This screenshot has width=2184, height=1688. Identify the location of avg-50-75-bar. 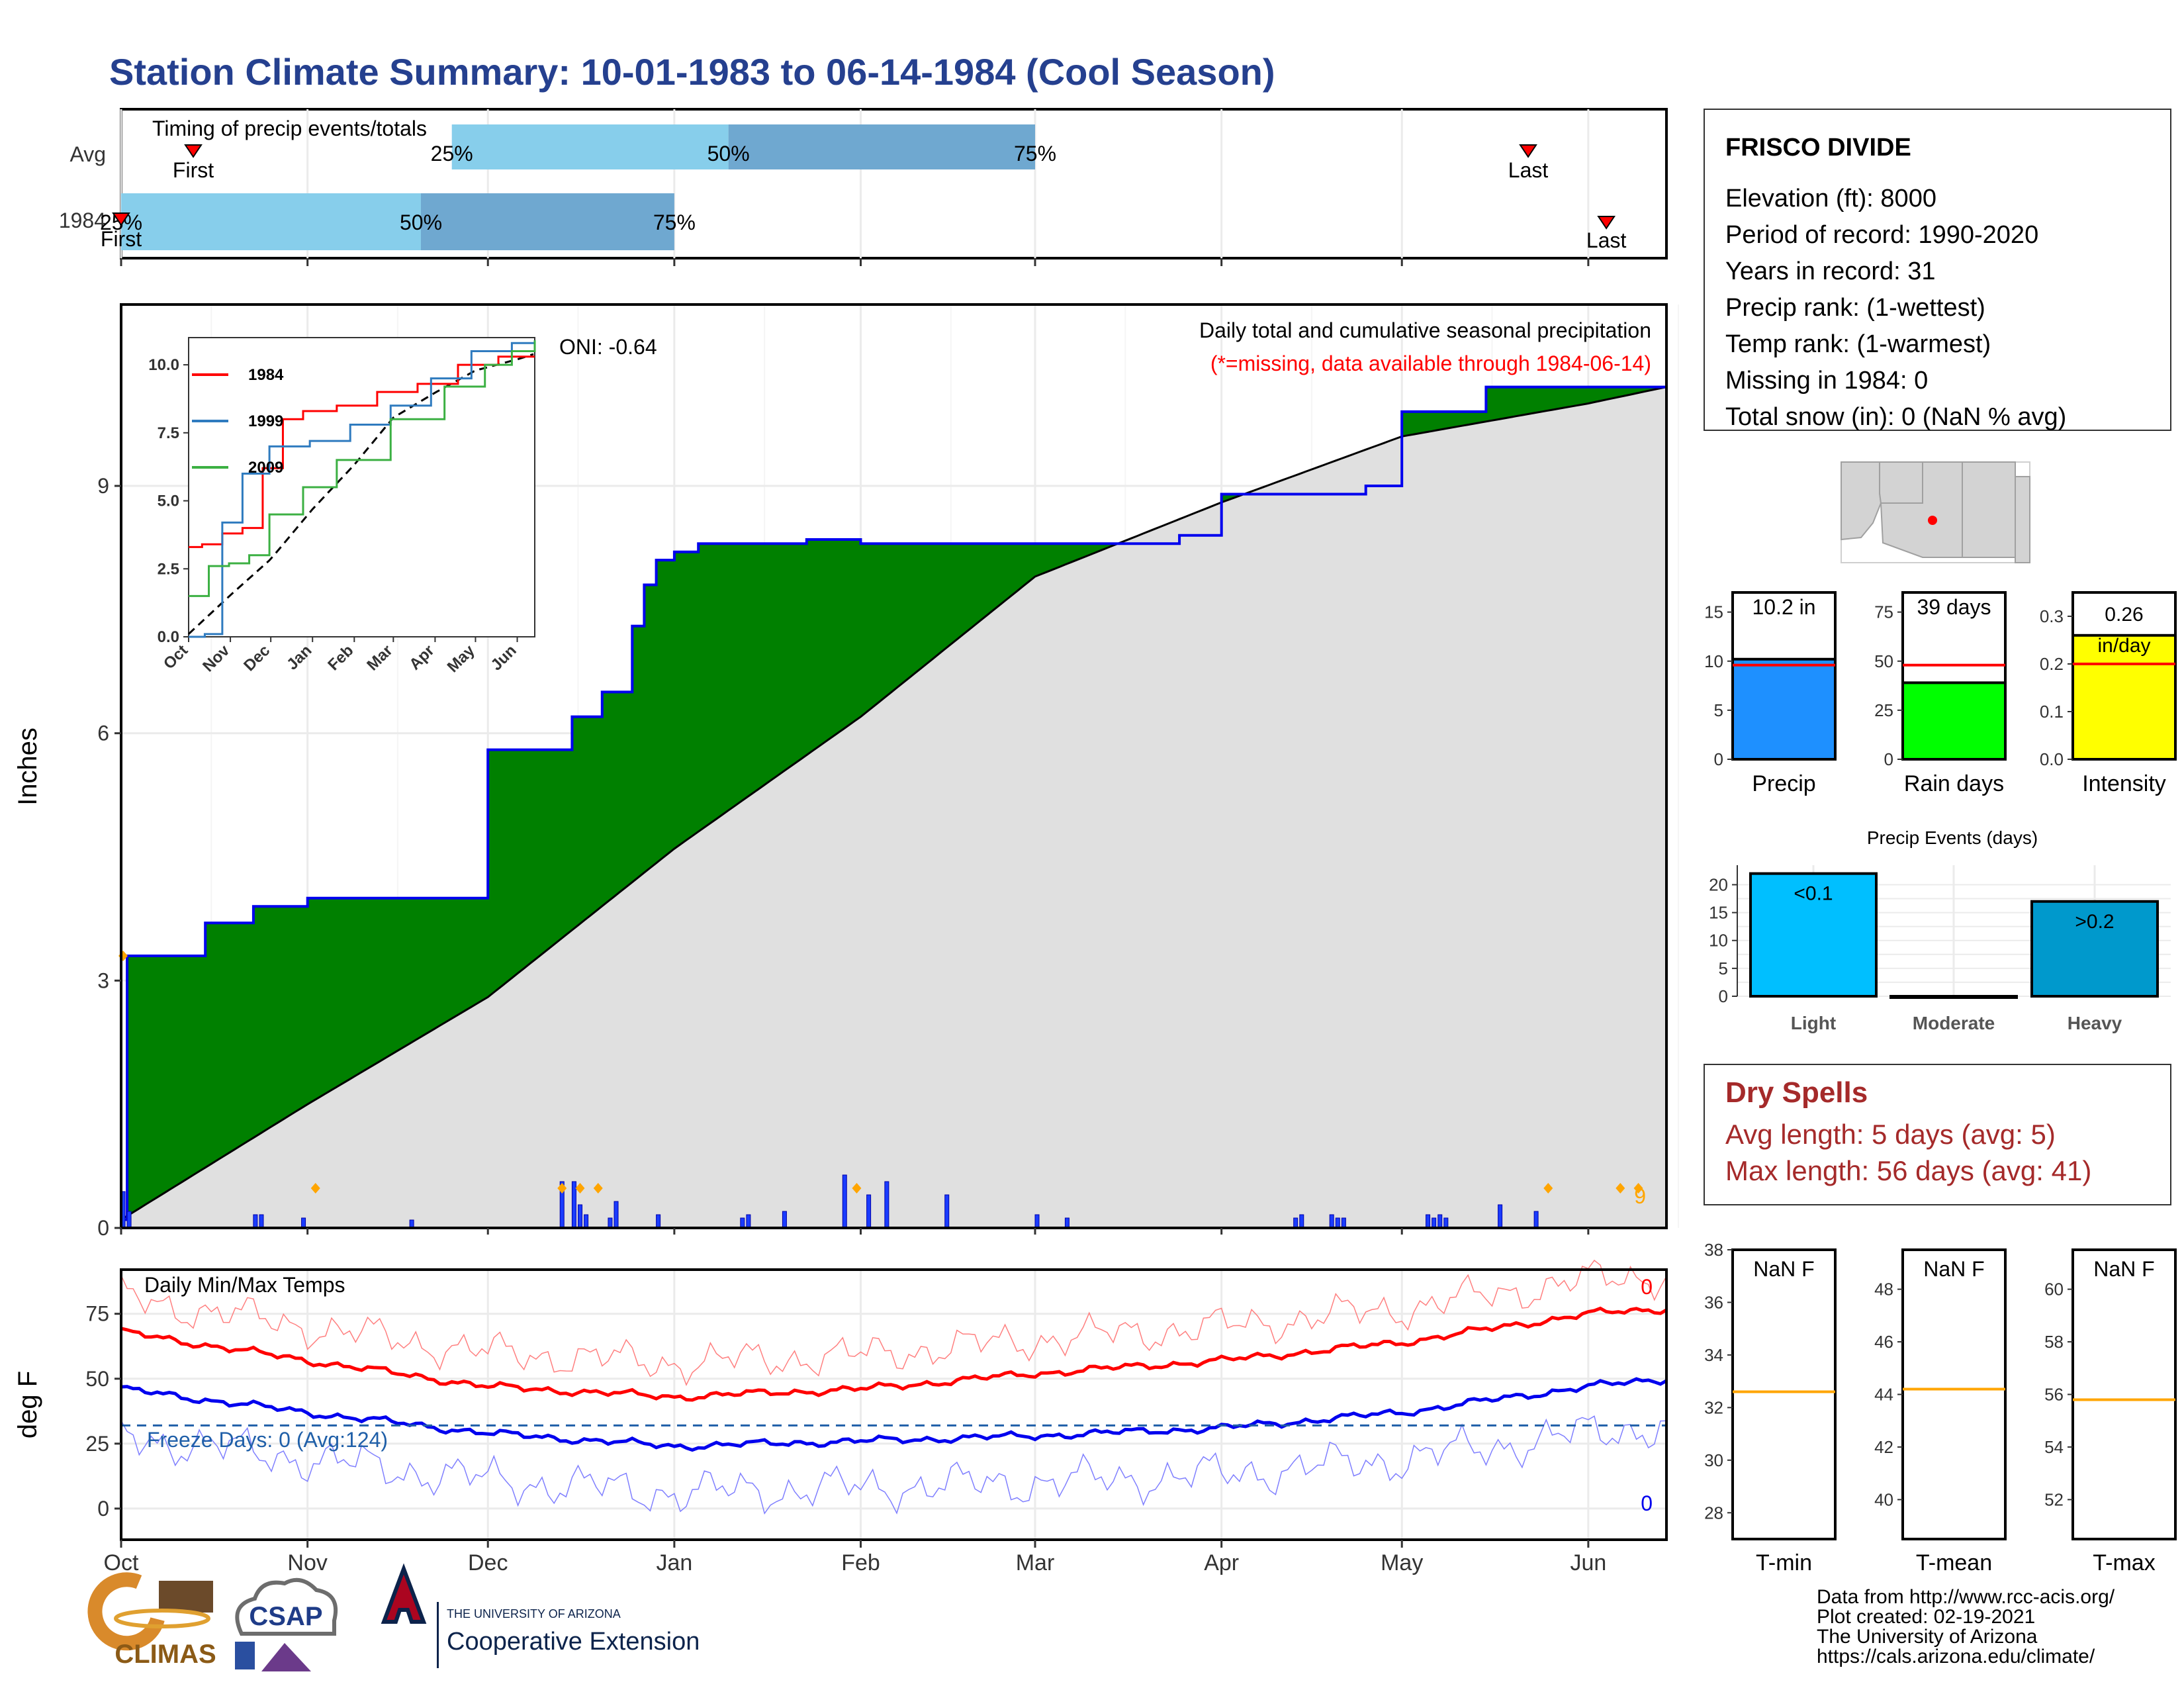
(882, 146).